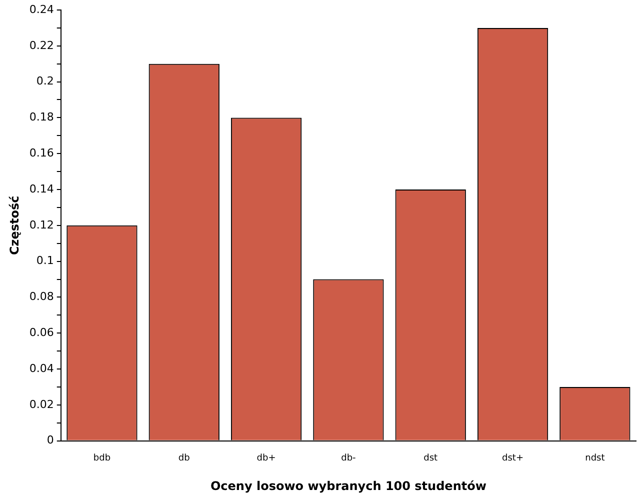  What do you see at coordinates (45, 261) in the screenshot?
I see `y-tick-label: 0.1` at bounding box center [45, 261].